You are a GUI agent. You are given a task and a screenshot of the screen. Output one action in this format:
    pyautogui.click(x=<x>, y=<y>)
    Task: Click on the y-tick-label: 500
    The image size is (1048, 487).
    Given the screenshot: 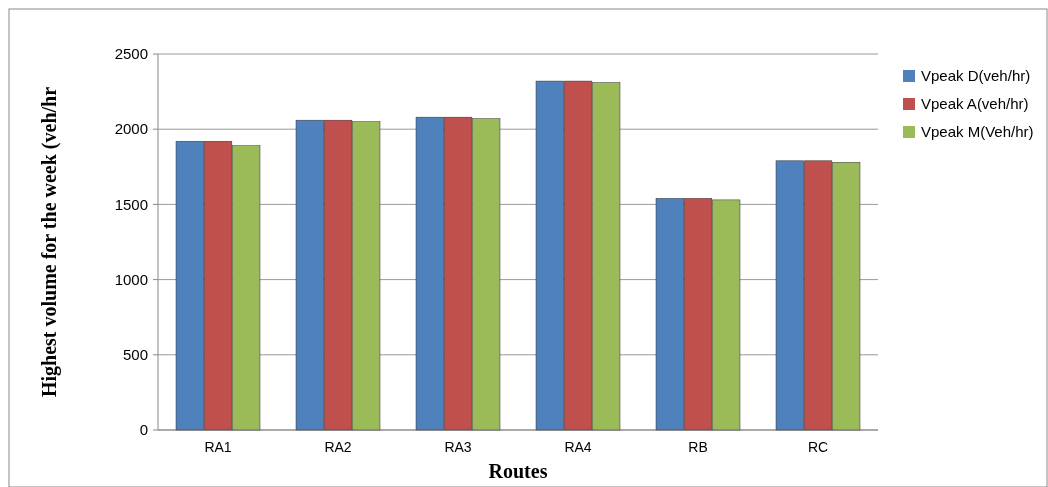 What is the action you would take?
    pyautogui.click(x=135, y=355)
    